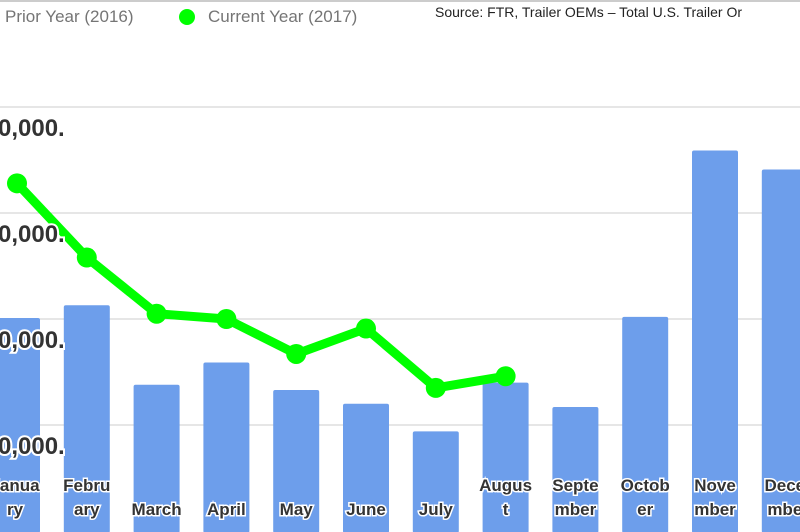  Describe the element at coordinates (283, 16) in the screenshot. I see `legend-current-year: Current Year (2017)` at that location.